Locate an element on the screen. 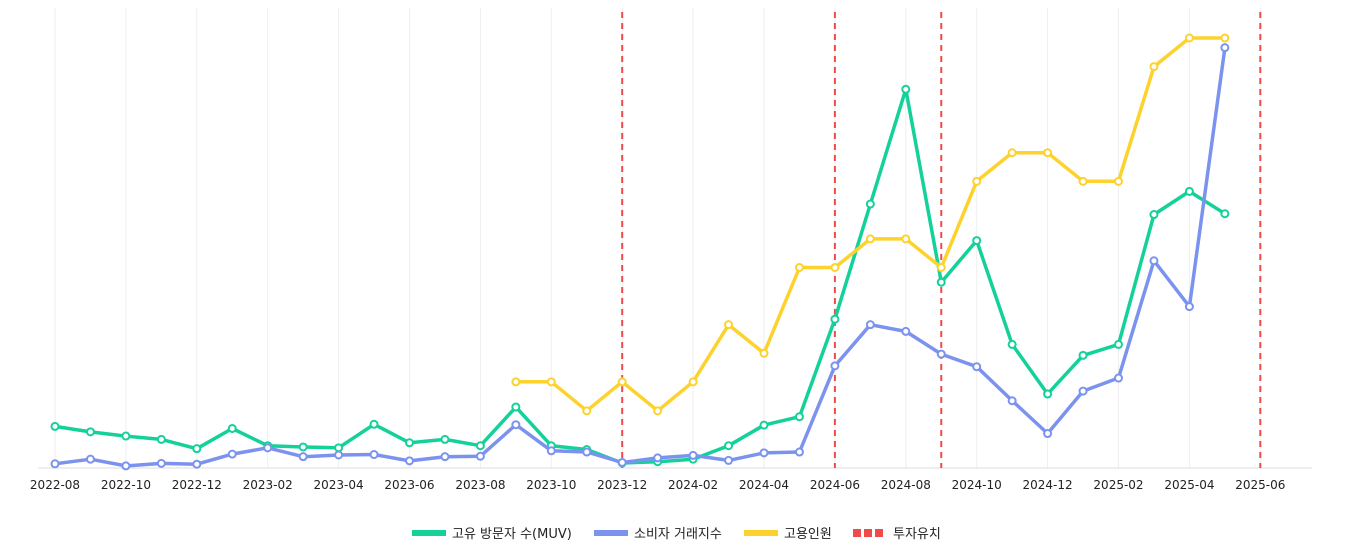 Image resolution: width=1354 pixels, height=556 pixels. x-tick-label: 2023-02 is located at coordinates (268, 485).